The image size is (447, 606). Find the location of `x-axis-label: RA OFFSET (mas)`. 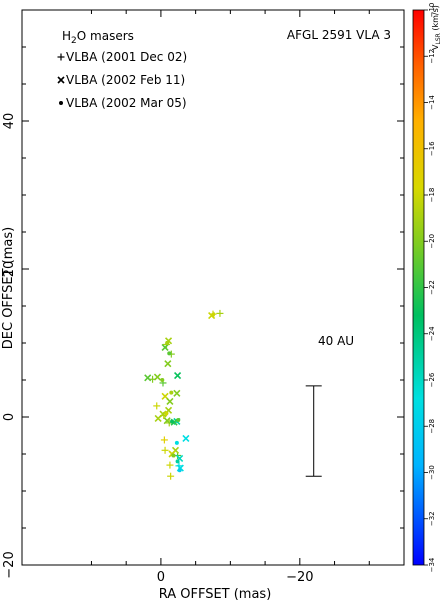

x-axis-label: RA OFFSET (mas) is located at coordinates (215, 594).